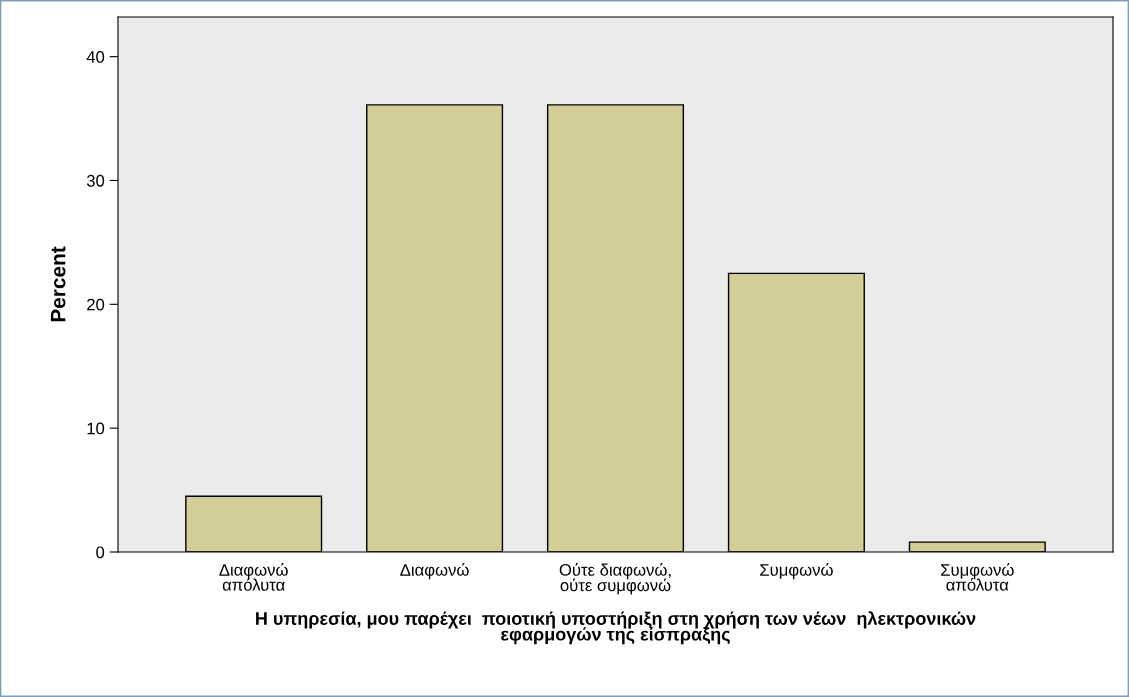 The width and height of the screenshot is (1129, 697). I want to click on x-axis-title: Η υπηρεσία, μου παρέχει ποιοτική υποστήριξη στη χρήση των νέων ηλεκτρονικών εφαρμογών της είσπραξης, so click(616, 628).